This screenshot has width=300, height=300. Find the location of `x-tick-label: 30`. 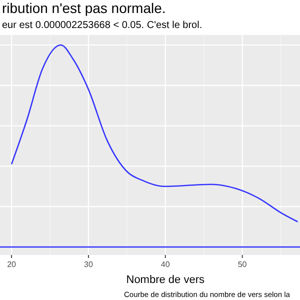

x-tick-label: 30 is located at coordinates (89, 264).